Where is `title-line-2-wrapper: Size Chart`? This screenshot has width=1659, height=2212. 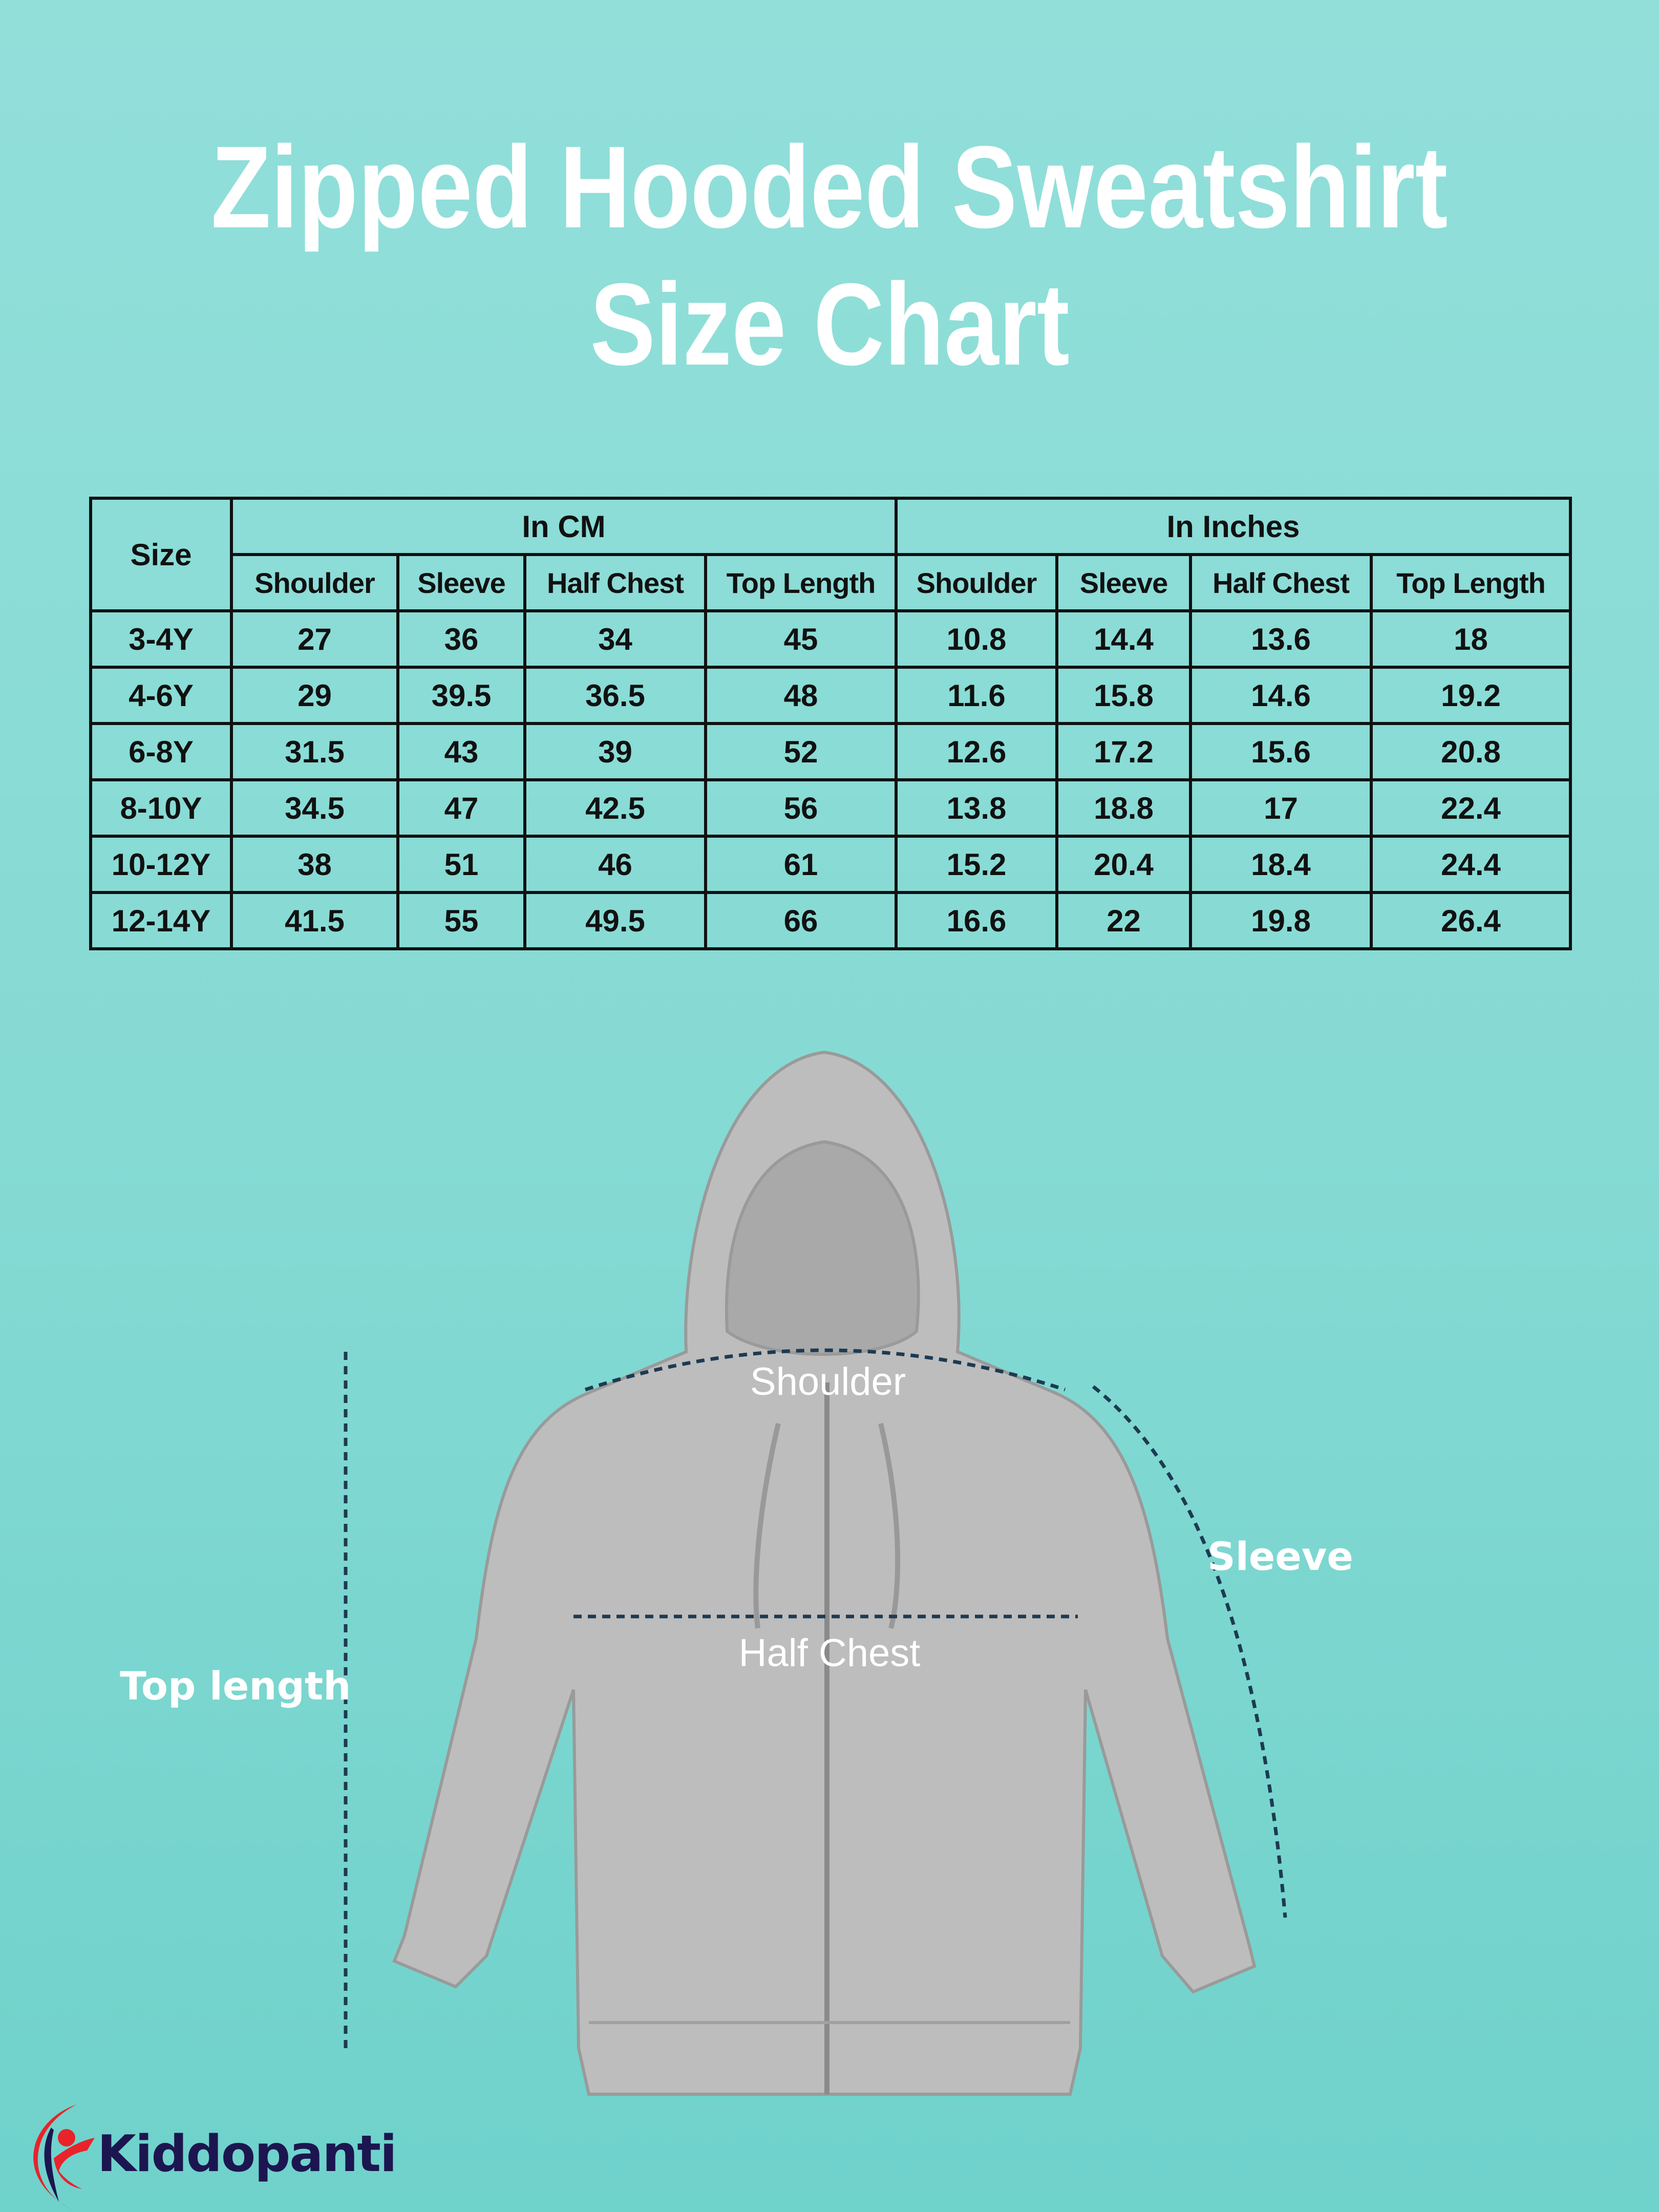 title-line-2-wrapper: Size Chart is located at coordinates (829, 324).